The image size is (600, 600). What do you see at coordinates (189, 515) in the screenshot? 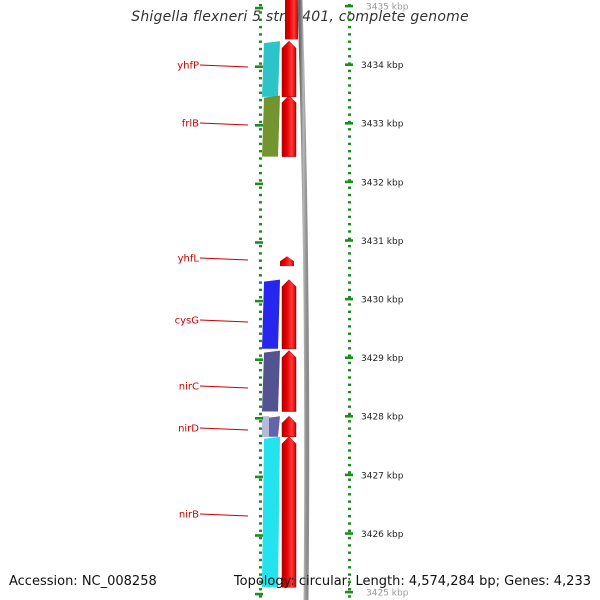
I see `gene-label-nirB: nirB` at bounding box center [189, 515].